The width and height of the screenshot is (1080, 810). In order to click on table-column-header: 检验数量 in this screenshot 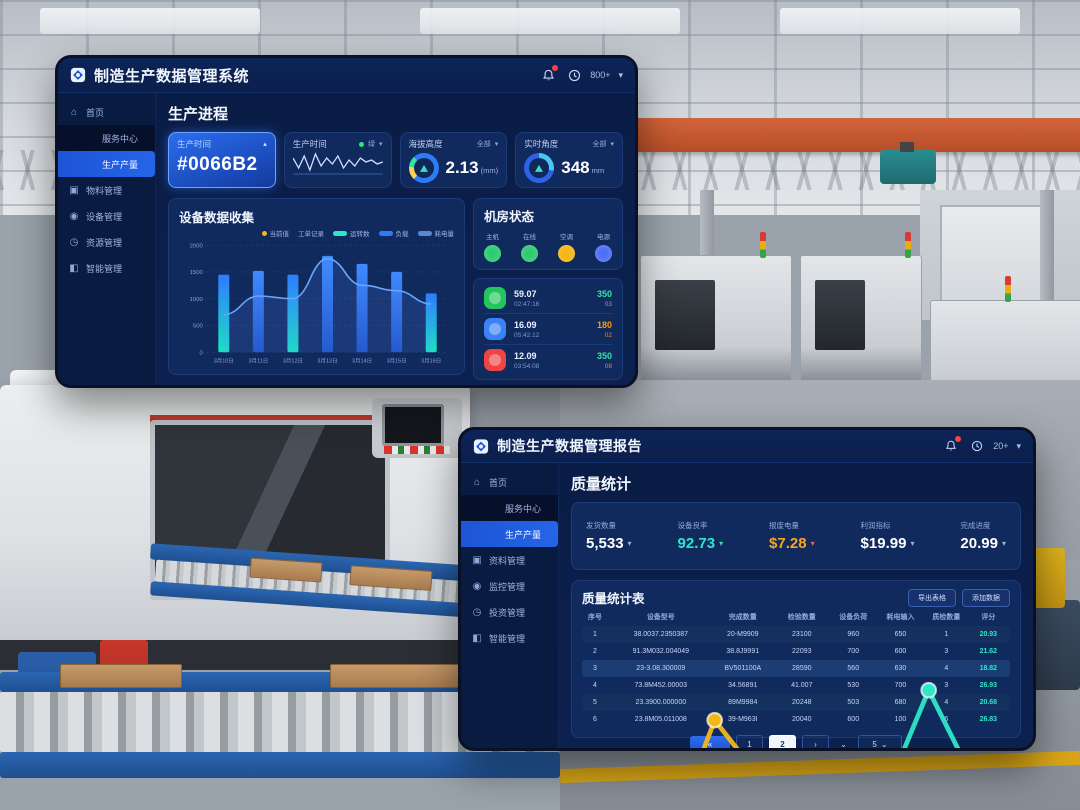, I will do `click(801, 617)`.